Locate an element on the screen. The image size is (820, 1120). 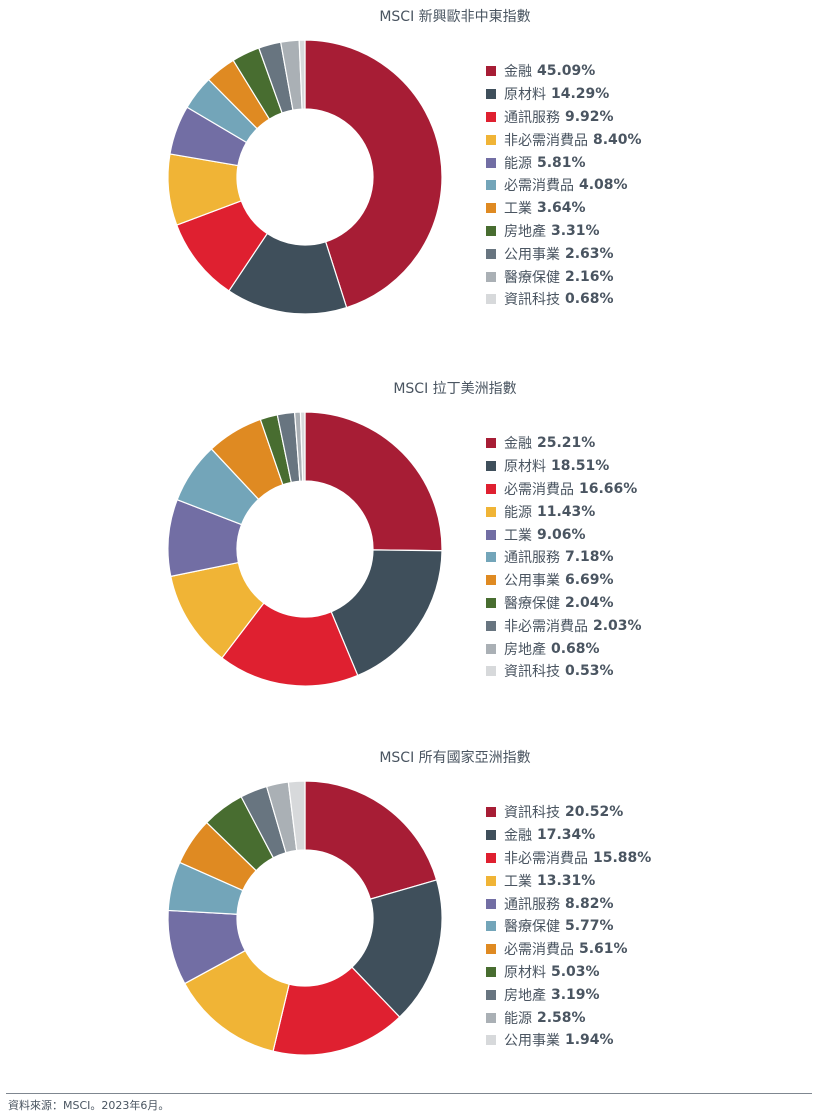
chart-title: MSCI 拉丁美洲指數 is located at coordinates (455, 389).